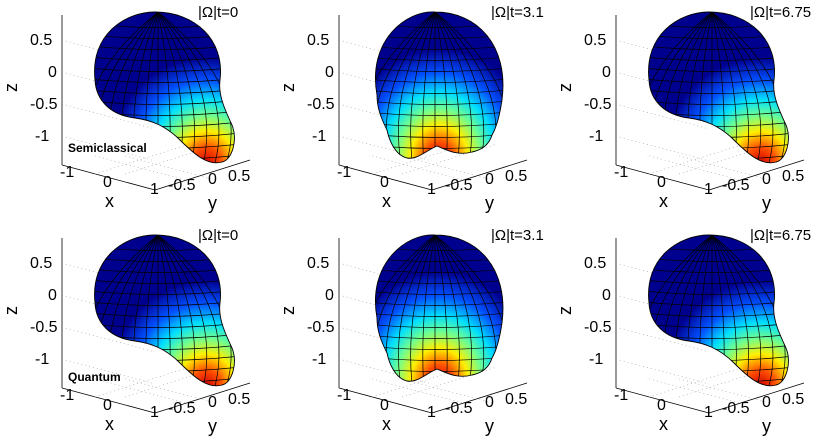 This screenshot has height=446, width=831. What do you see at coordinates (94, 377) in the screenshot?
I see `panel-label: Quantum` at bounding box center [94, 377].